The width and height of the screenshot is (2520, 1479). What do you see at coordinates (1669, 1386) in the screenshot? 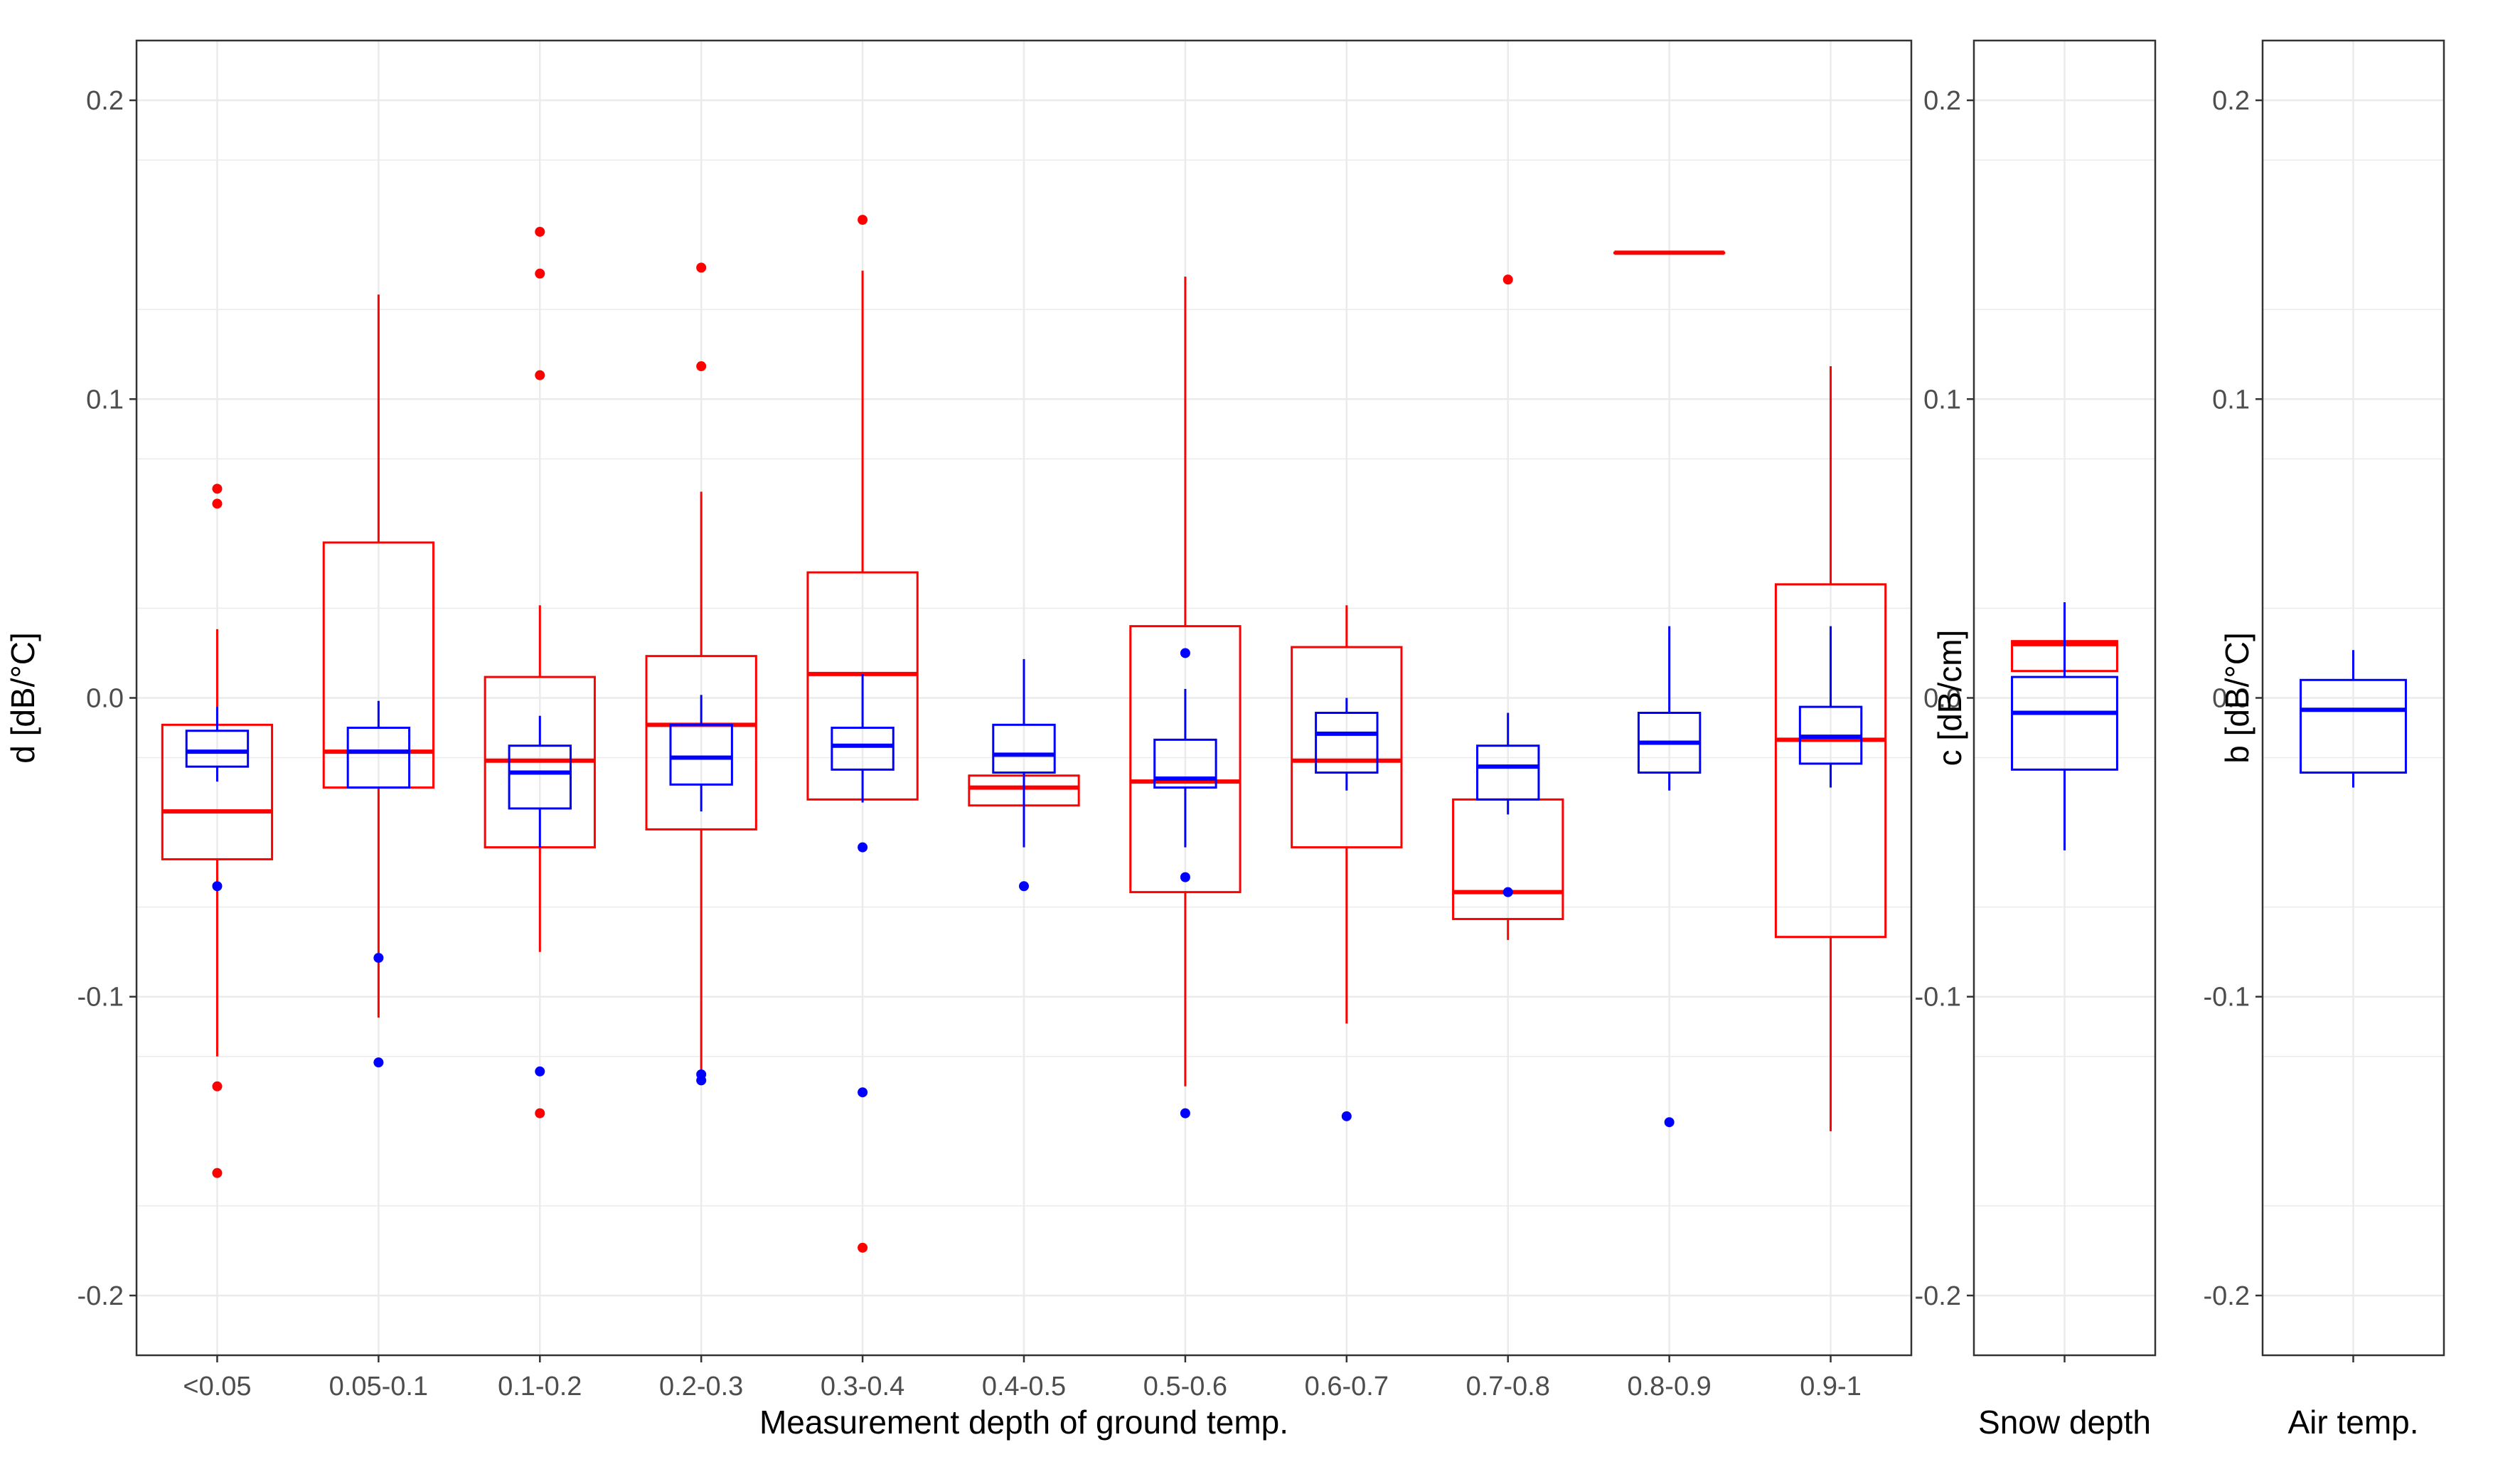
I see `x-tick-label: 0.8-0.9` at bounding box center [1669, 1386].